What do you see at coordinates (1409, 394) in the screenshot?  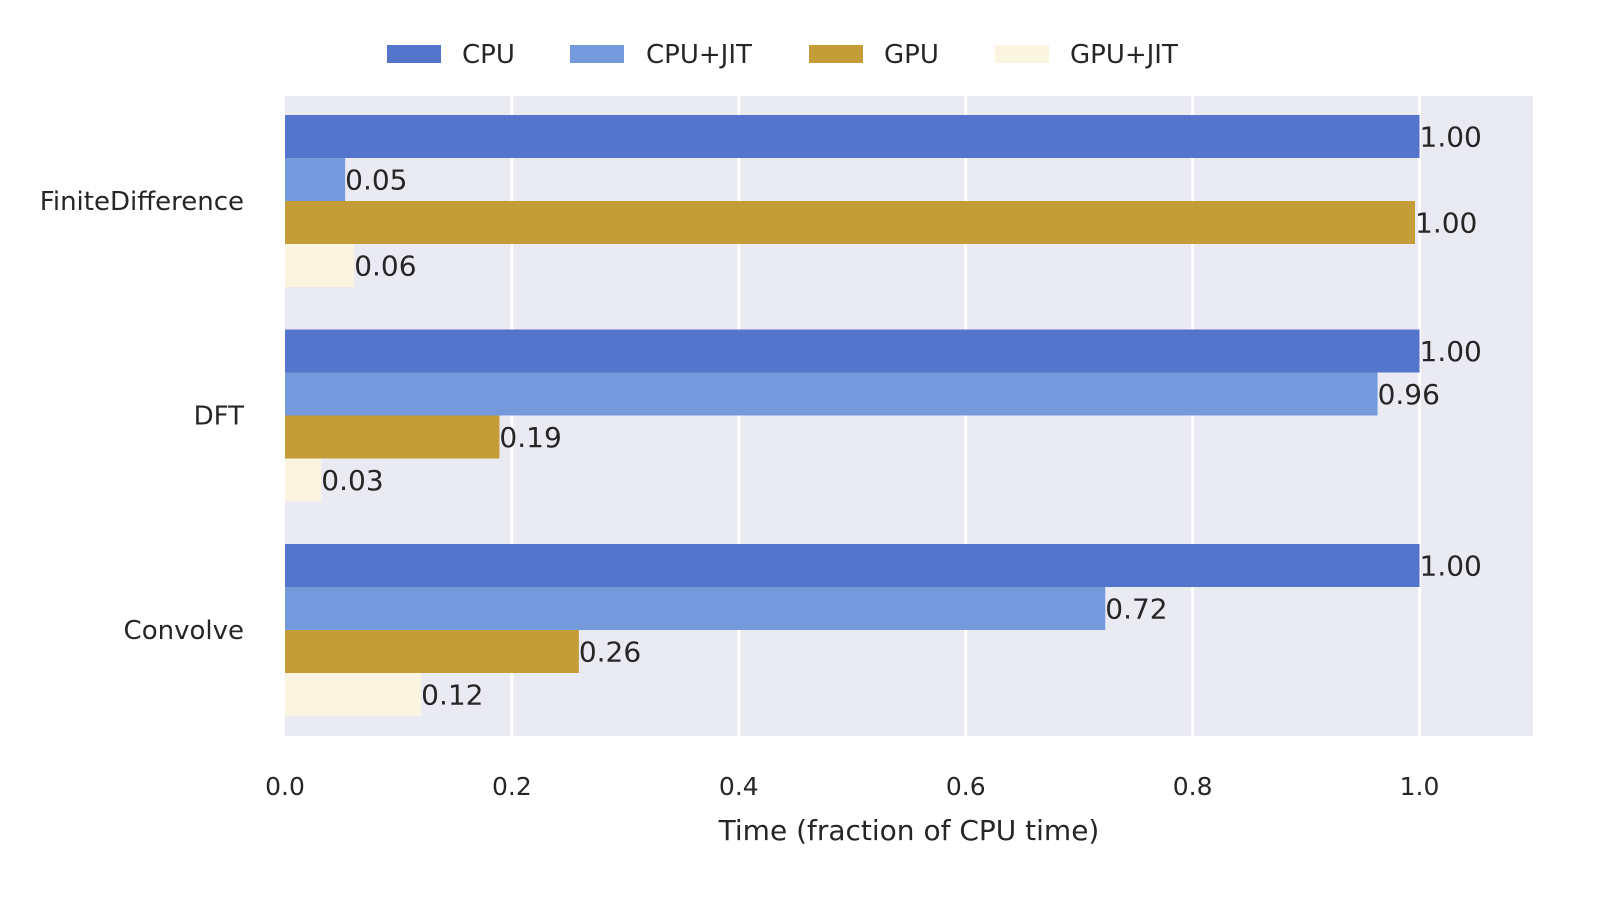 I see `bar-value-label: 0.96` at bounding box center [1409, 394].